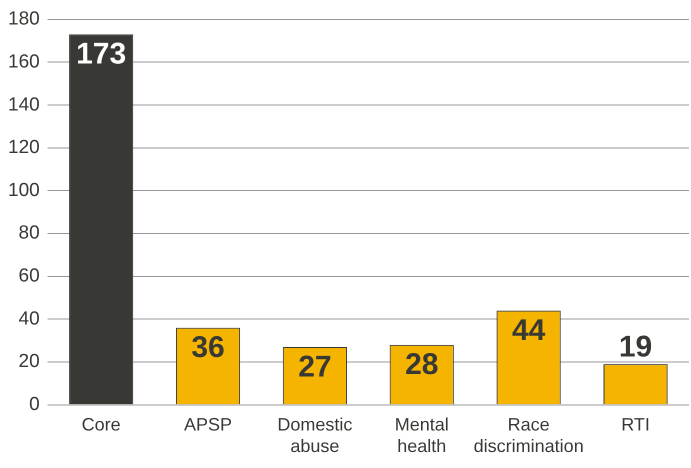  Describe the element at coordinates (29, 276) in the screenshot. I see `y-tick-label: 60` at that location.